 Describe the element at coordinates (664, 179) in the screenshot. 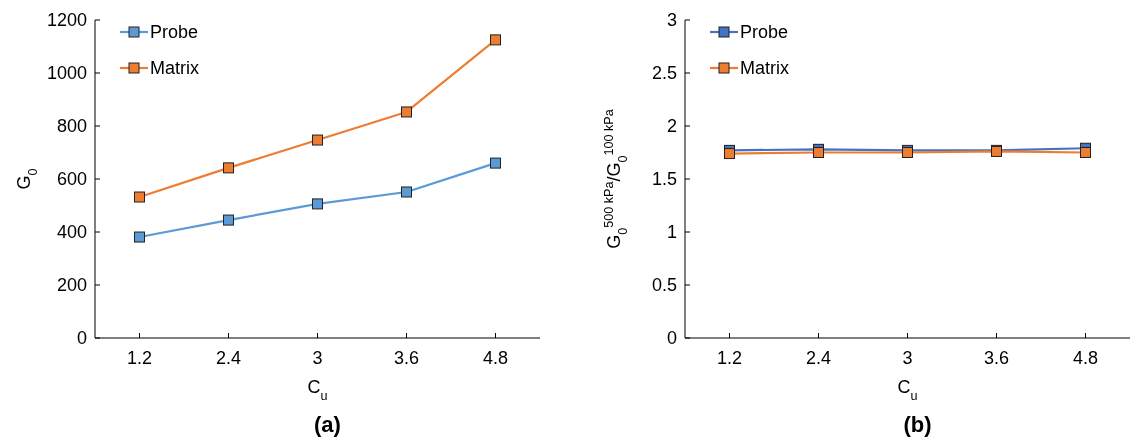

I see `y-tick-label: 1.5` at that location.